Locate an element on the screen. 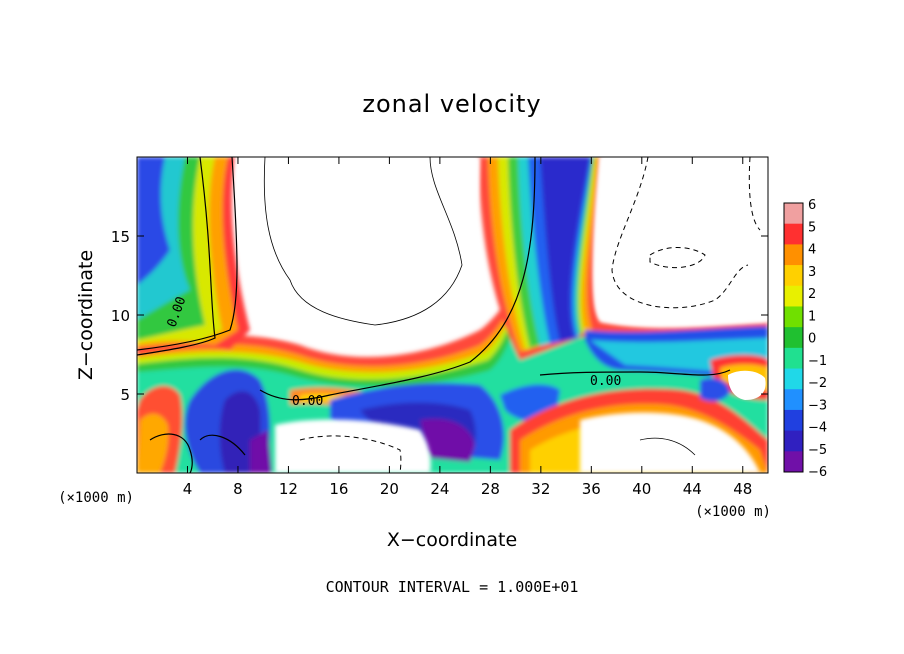 This screenshot has width=904, height=654. x-tick-label: 44 is located at coordinates (692, 489).